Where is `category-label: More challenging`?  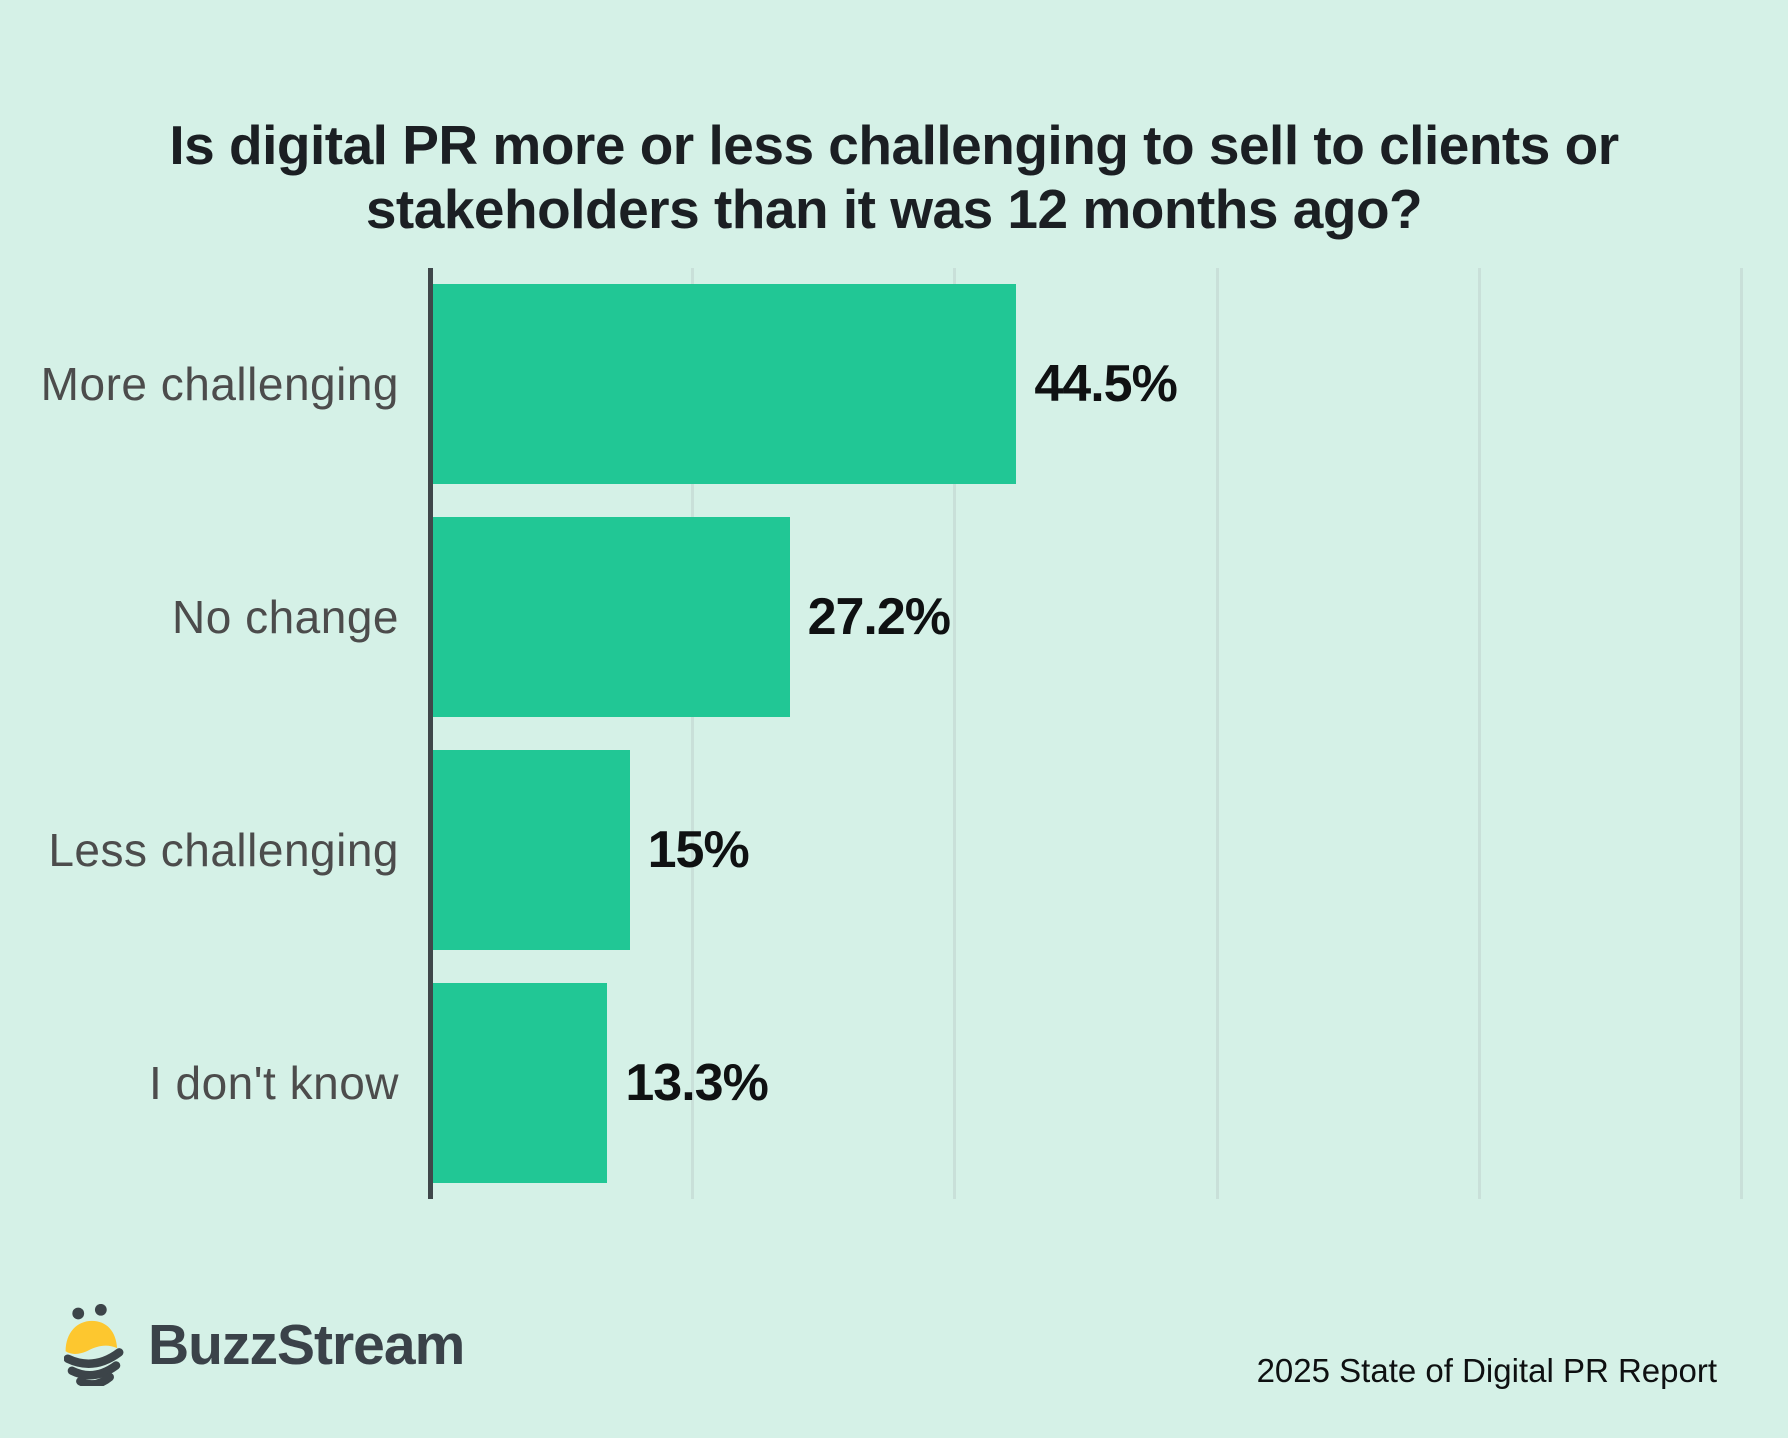
category-label: More challenging is located at coordinates (219, 384).